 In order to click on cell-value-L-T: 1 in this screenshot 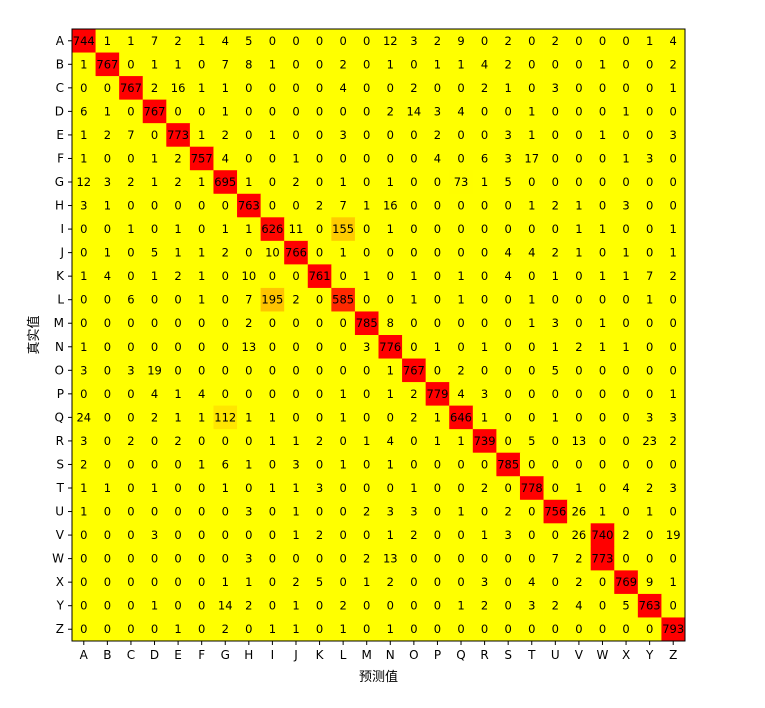, I will do `click(531, 300)`.